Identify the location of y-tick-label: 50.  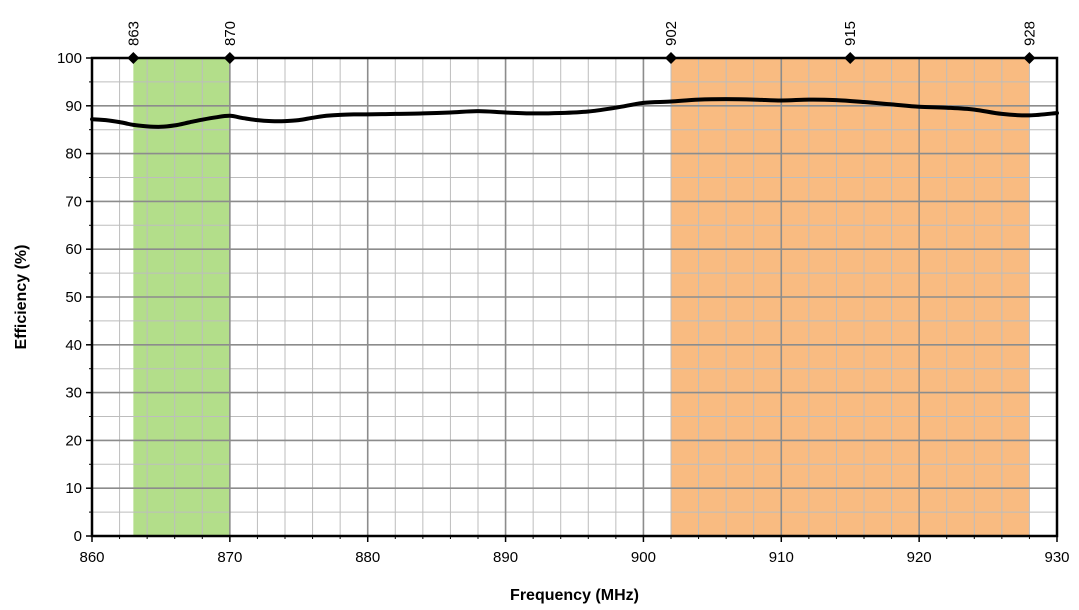
(73, 297).